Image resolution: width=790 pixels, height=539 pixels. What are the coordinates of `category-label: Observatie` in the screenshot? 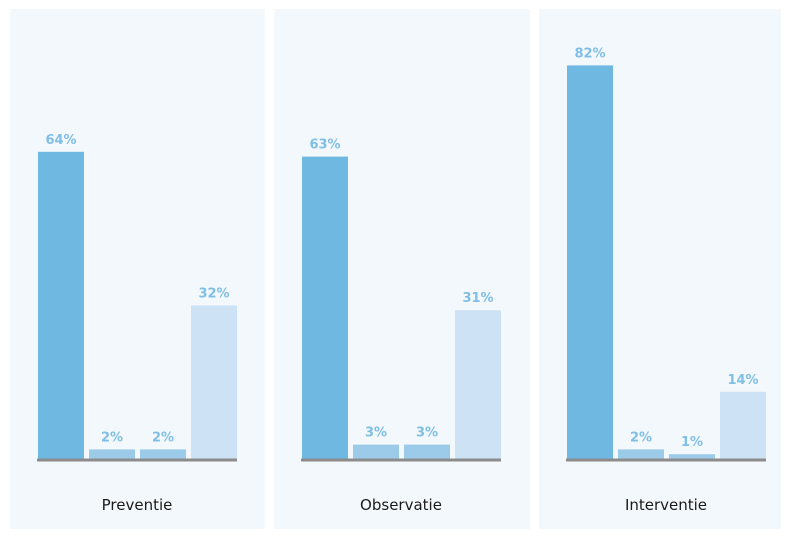 It's located at (401, 505).